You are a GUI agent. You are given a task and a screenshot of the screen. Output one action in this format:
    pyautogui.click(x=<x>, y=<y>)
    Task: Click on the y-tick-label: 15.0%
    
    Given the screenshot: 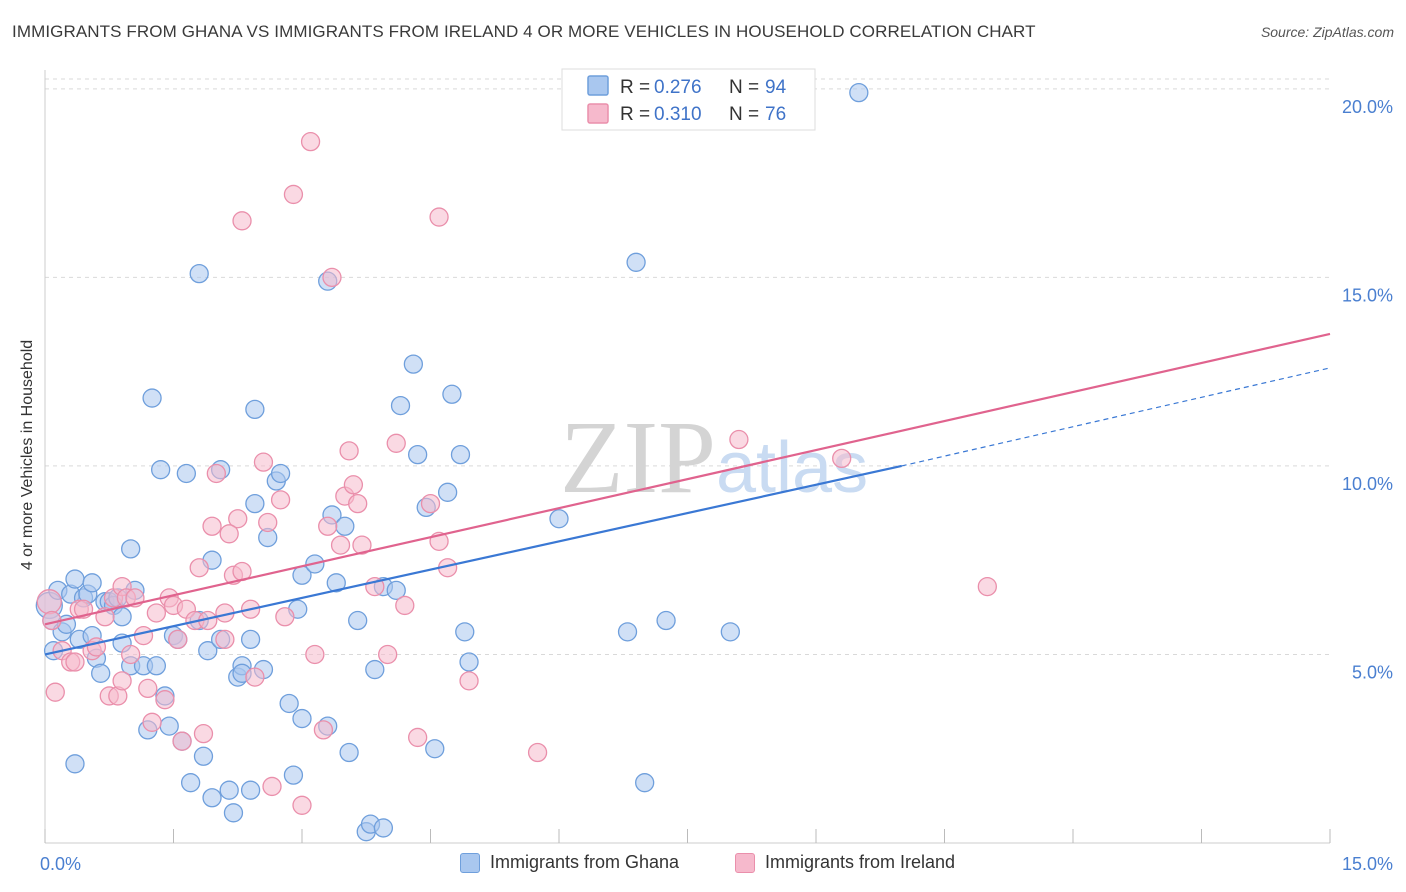 What is the action you would take?
    pyautogui.click(x=1367, y=295)
    